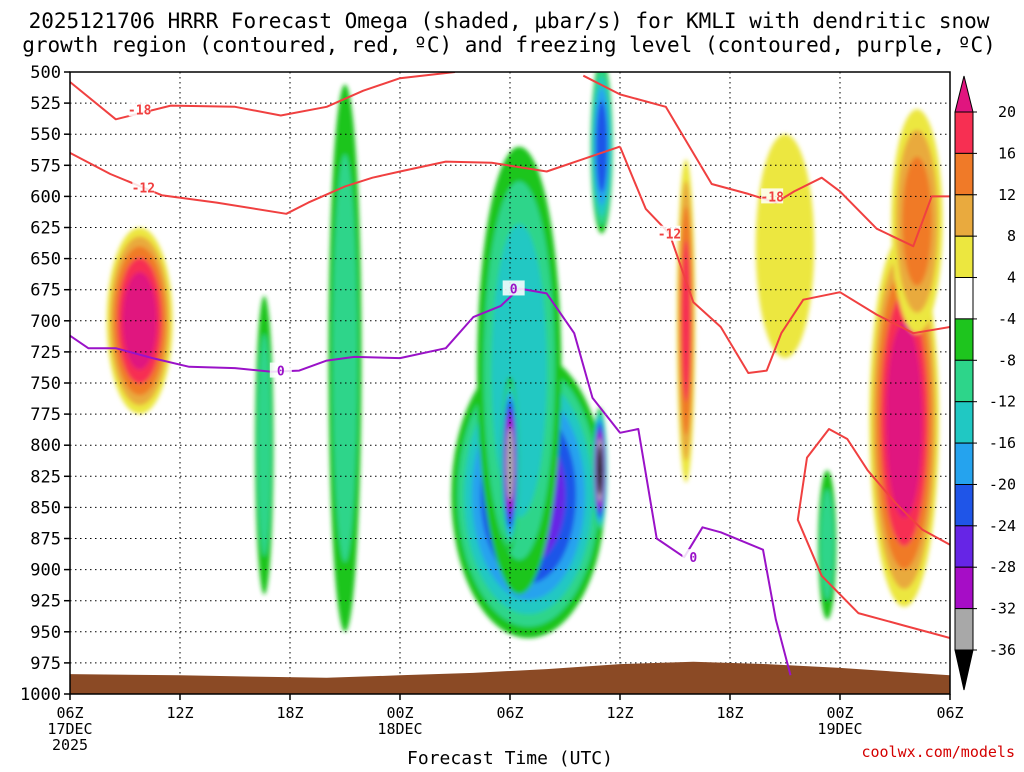  Describe the element at coordinates (45, 353) in the screenshot. I see `y-tick-label: 725` at that location.